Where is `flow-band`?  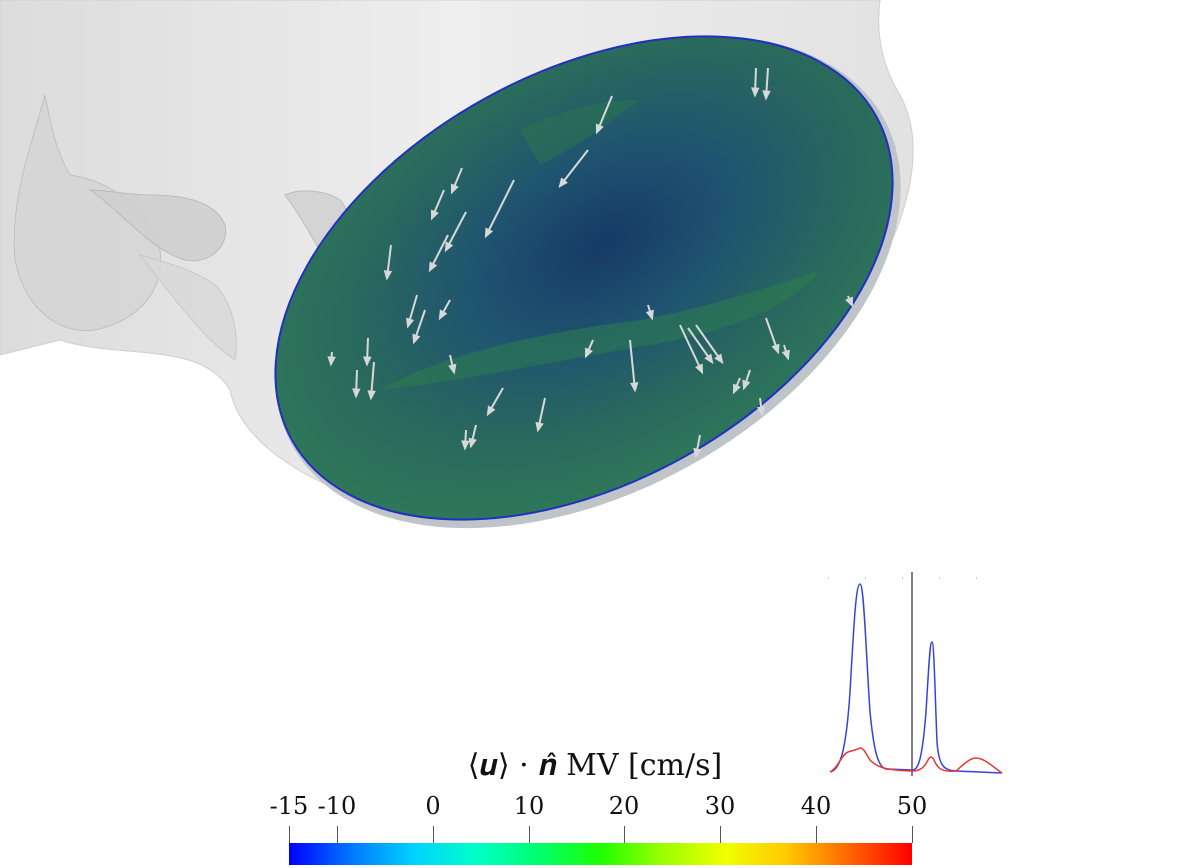 flow-band is located at coordinates (600, 330).